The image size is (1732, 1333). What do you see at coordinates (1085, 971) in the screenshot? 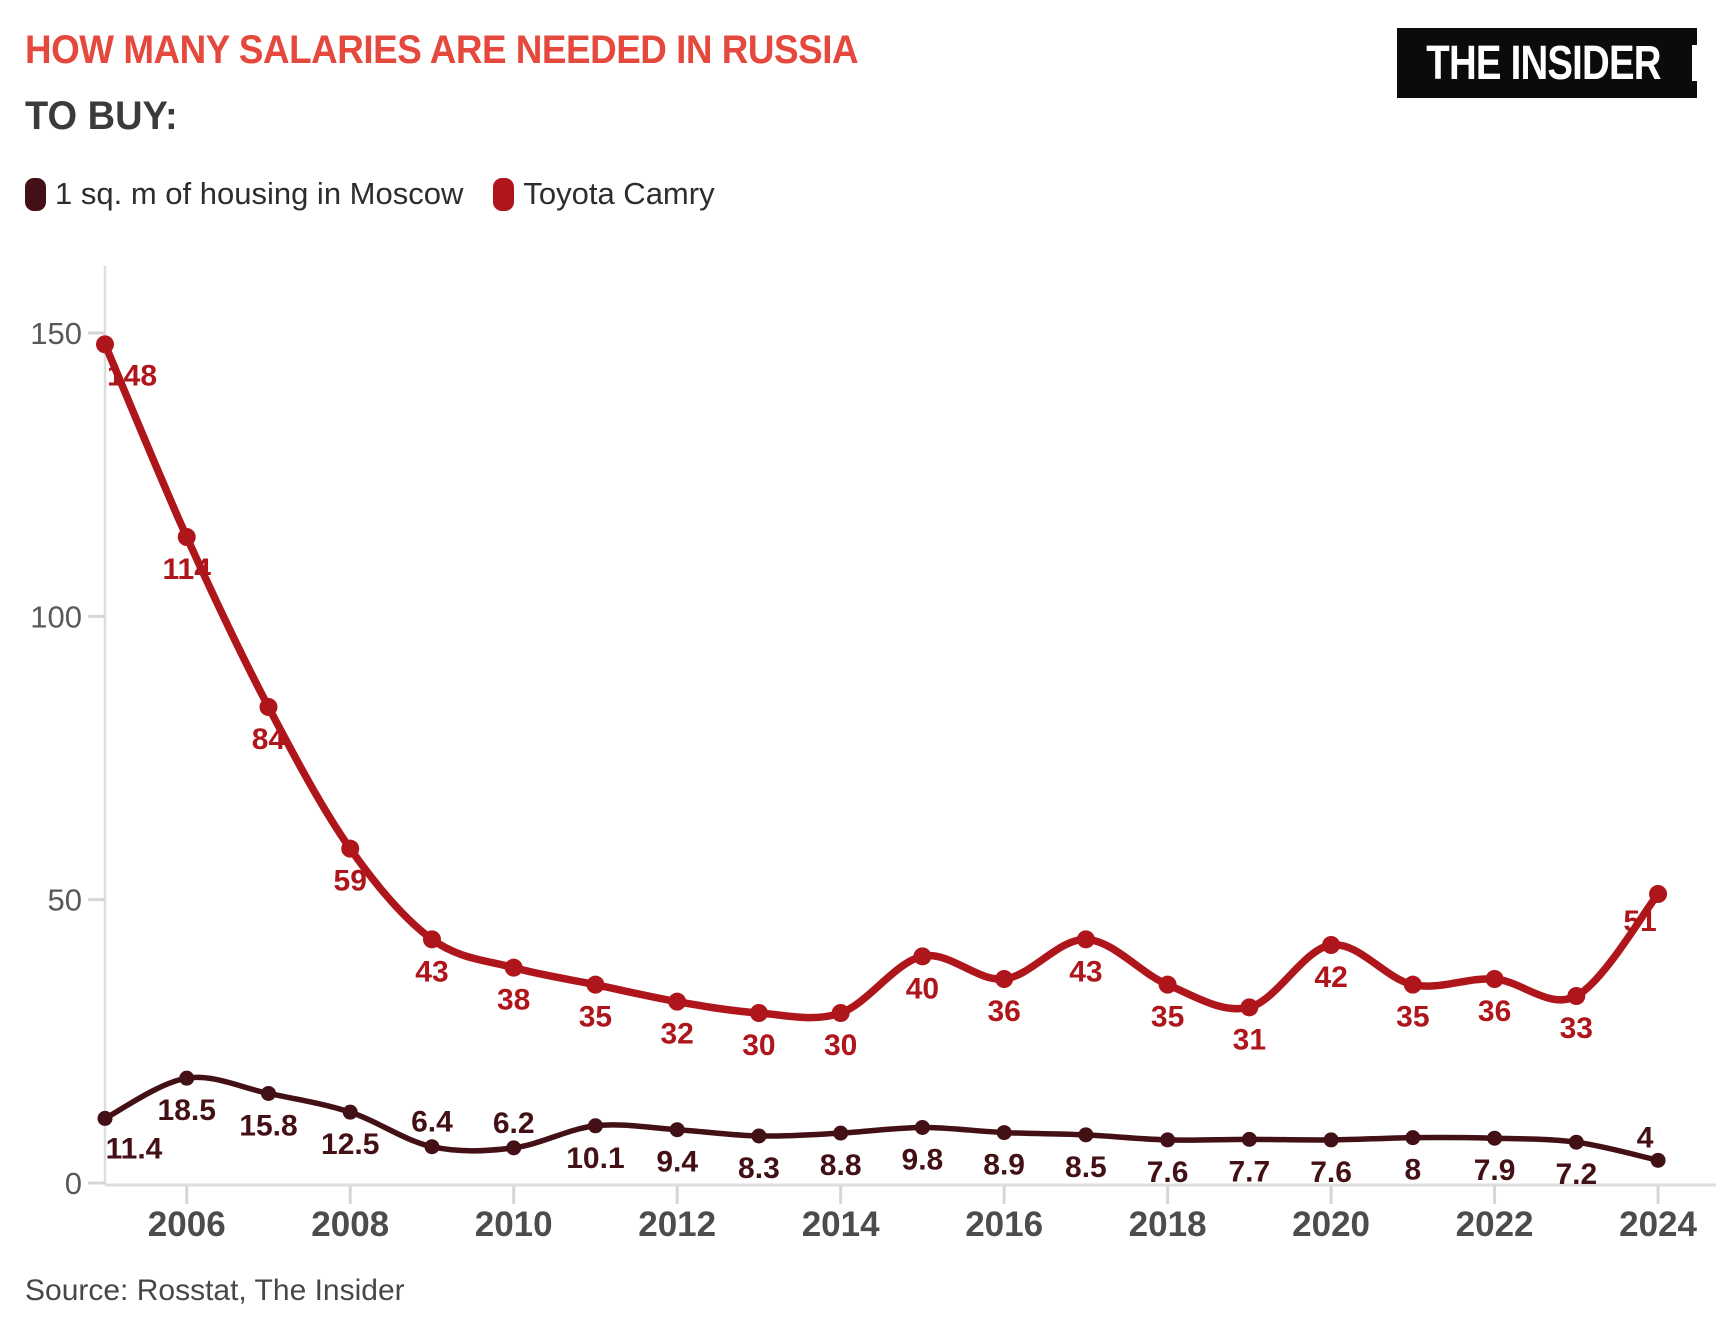
I see `camry-point-label: 43` at bounding box center [1085, 971].